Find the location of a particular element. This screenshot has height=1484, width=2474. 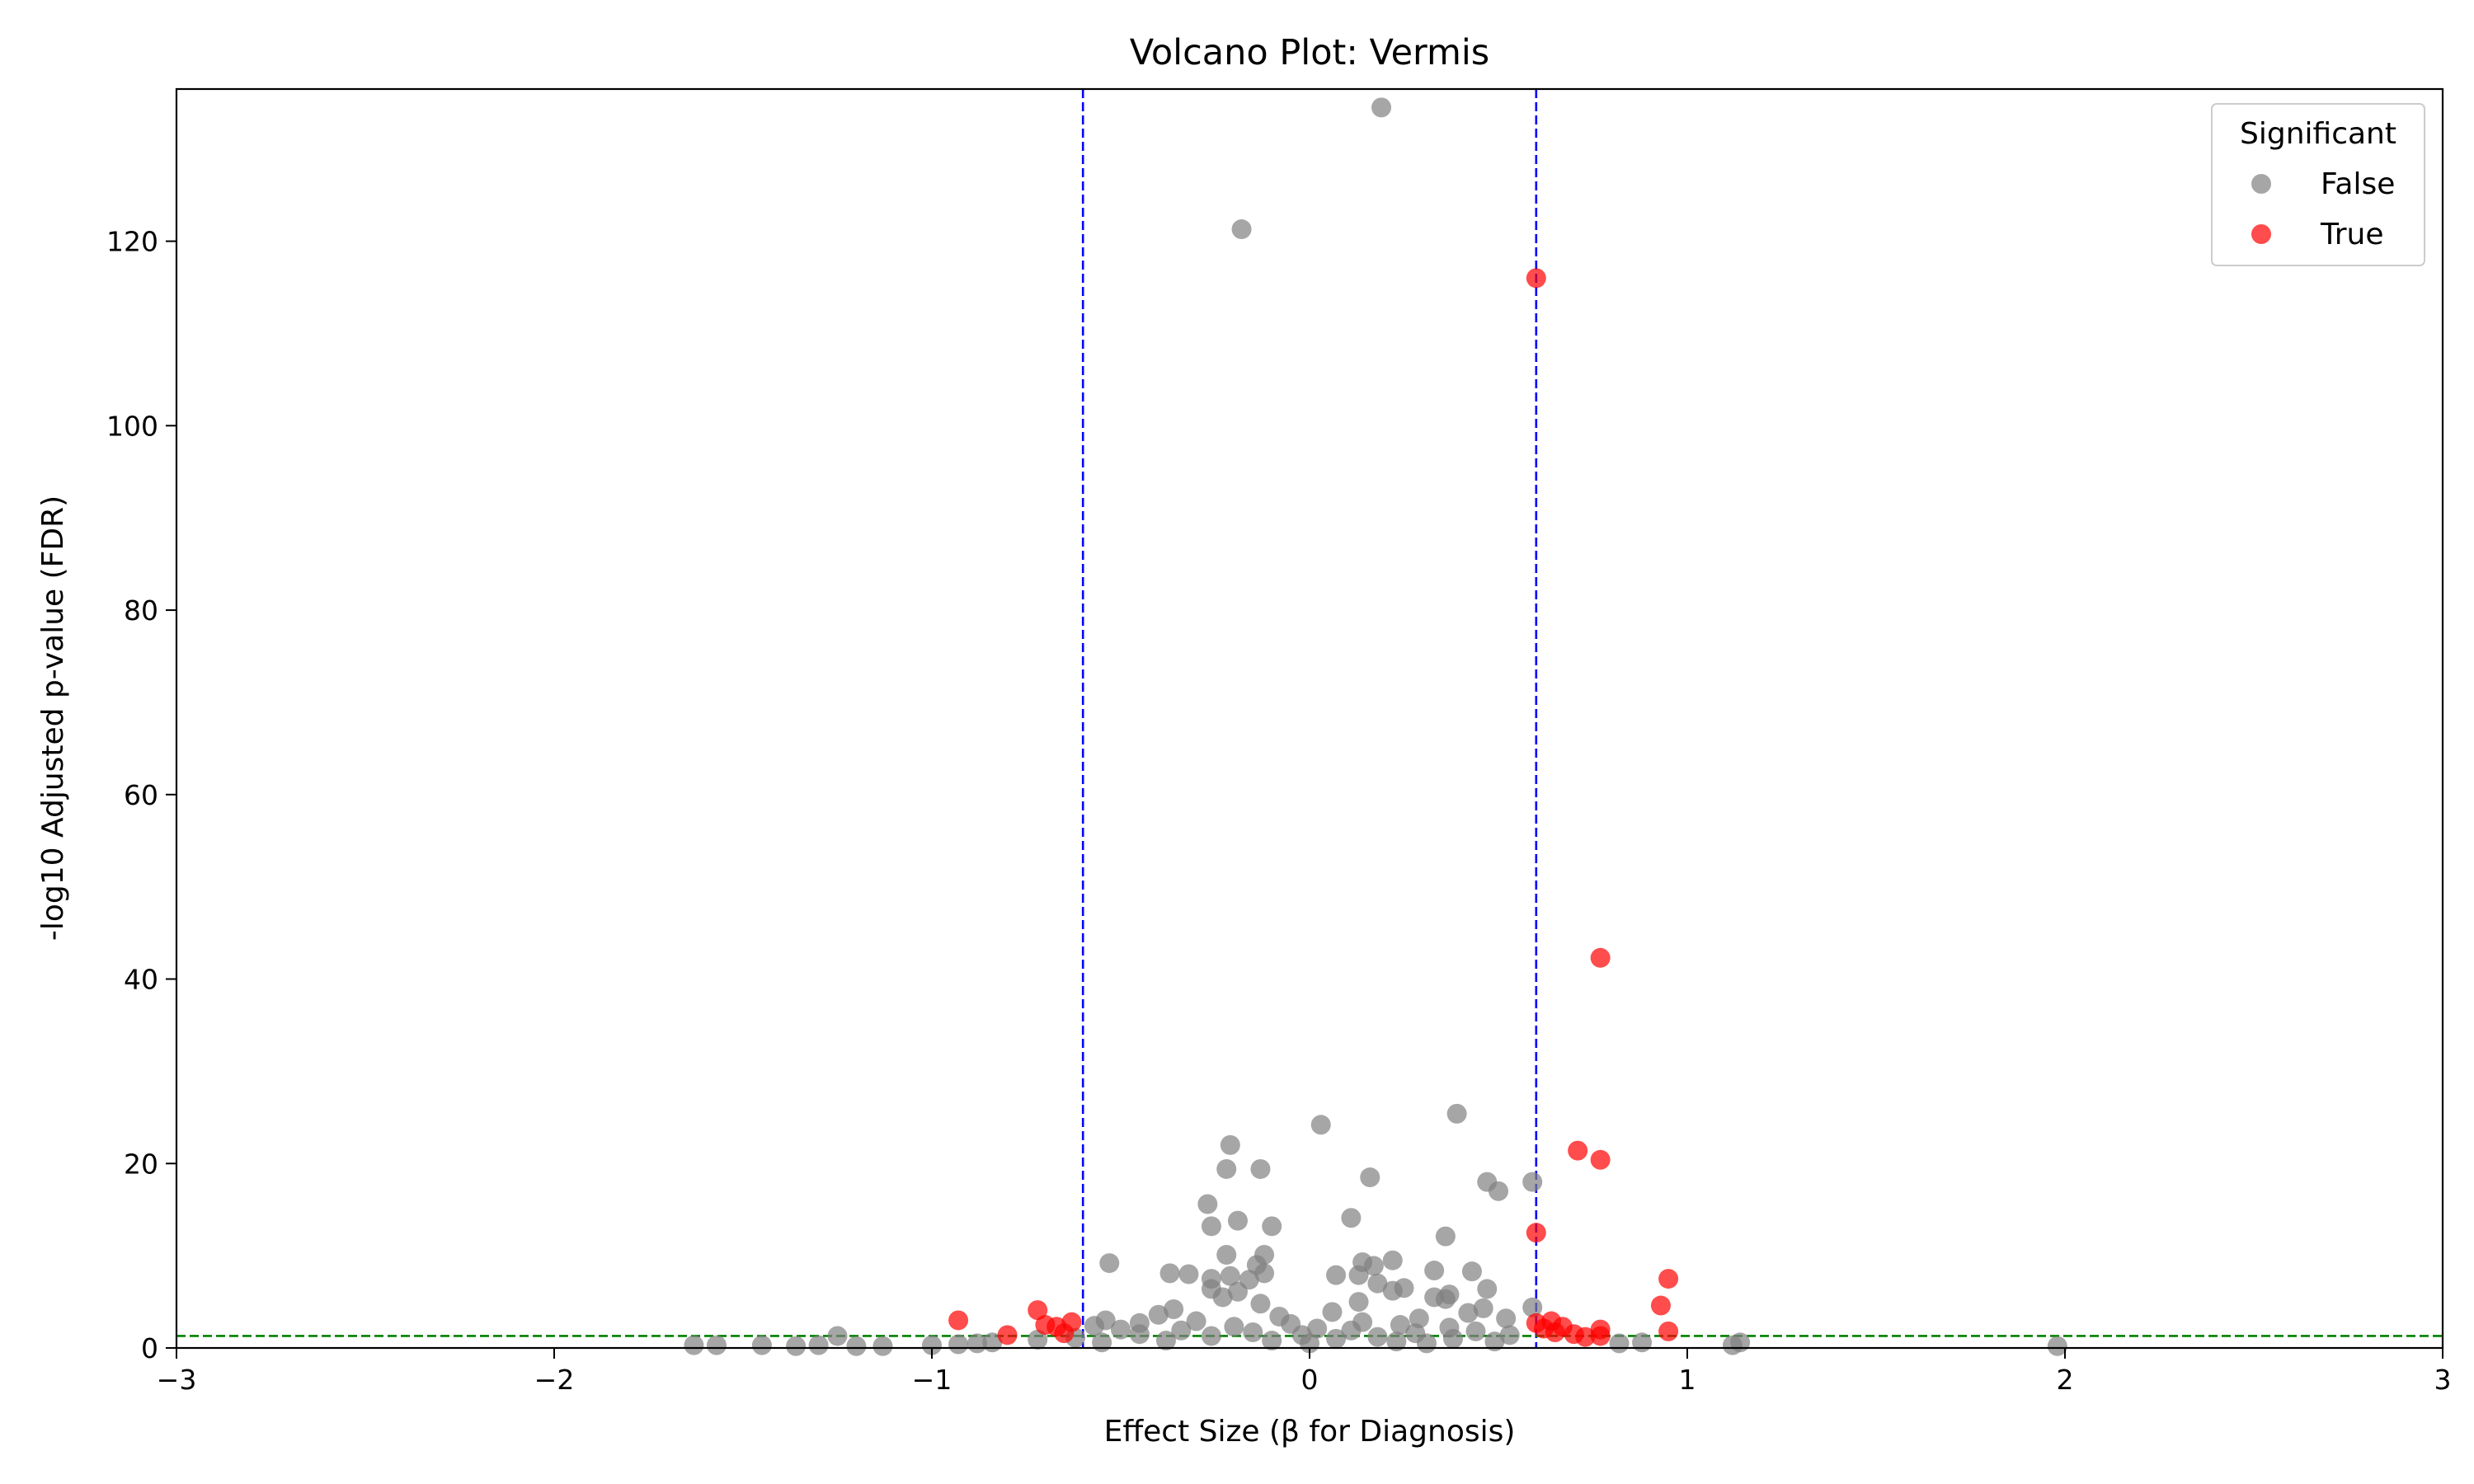

y-tick-label: 40 is located at coordinates (141, 980).